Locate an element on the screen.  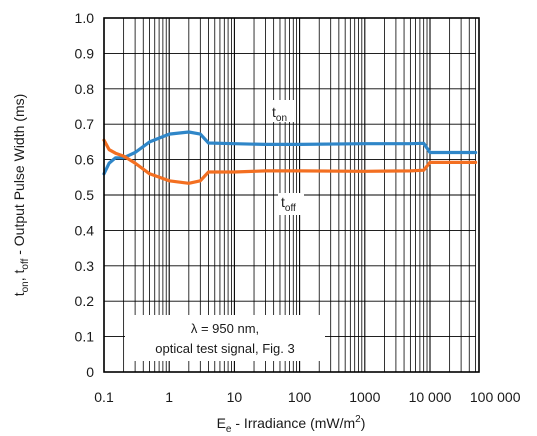
y-tick-label: 0.6 is located at coordinates (85, 160).